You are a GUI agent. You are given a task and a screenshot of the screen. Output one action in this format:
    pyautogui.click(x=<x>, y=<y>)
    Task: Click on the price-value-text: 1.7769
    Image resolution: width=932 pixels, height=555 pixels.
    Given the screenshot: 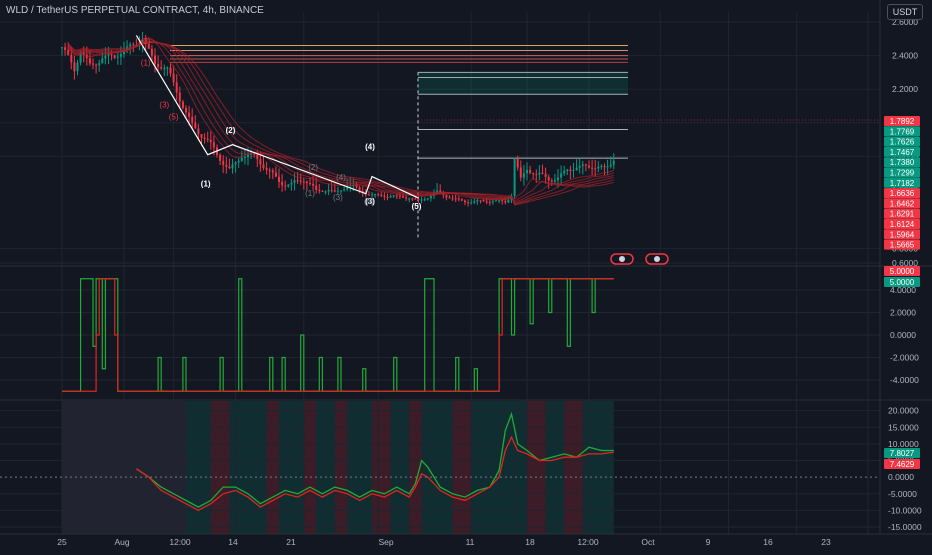 What is the action you would take?
    pyautogui.click(x=902, y=131)
    